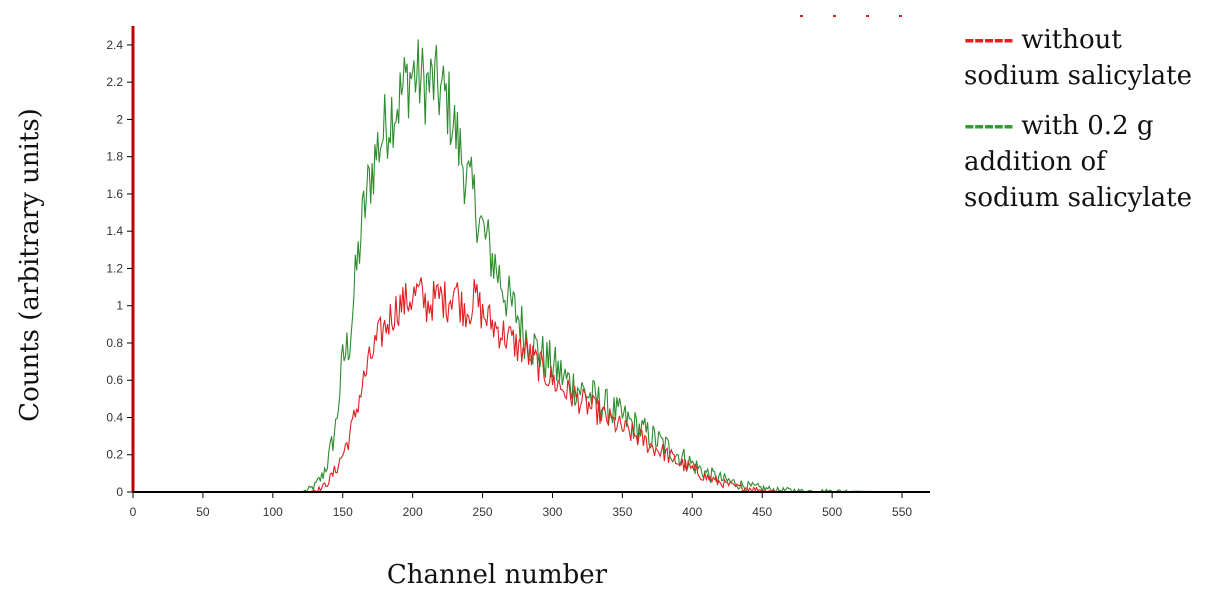 Image resolution: width=1214 pixels, height=592 pixels. Describe the element at coordinates (30, 265) in the screenshot. I see `y-axis-title: Counts (arbitrary units)` at that location.